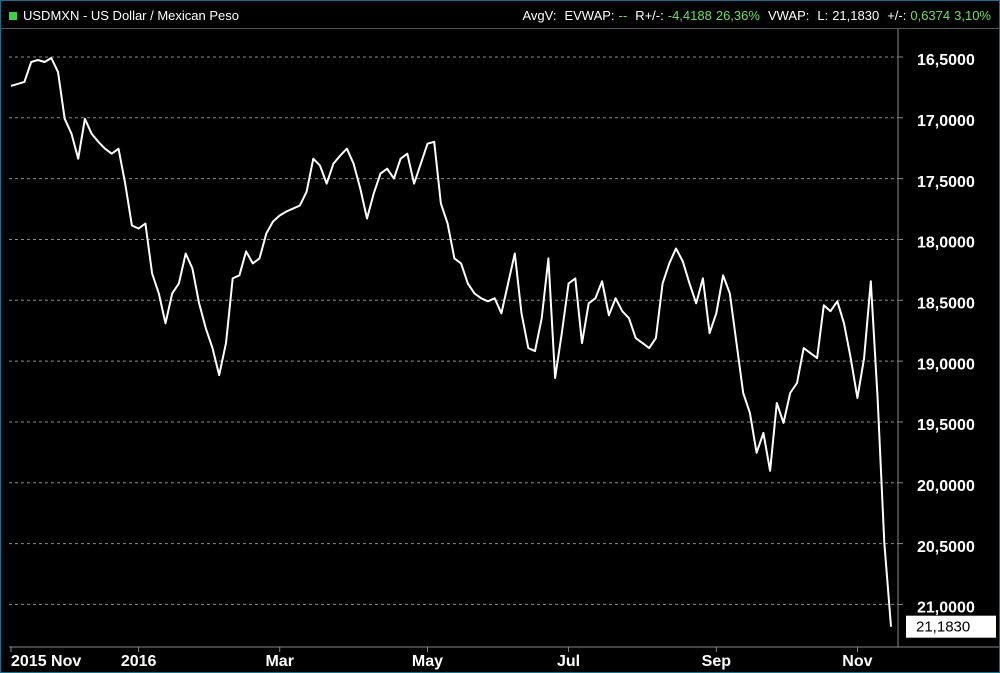 This screenshot has width=1000, height=673. I want to click on stat-value: -4,4188, so click(689, 15).